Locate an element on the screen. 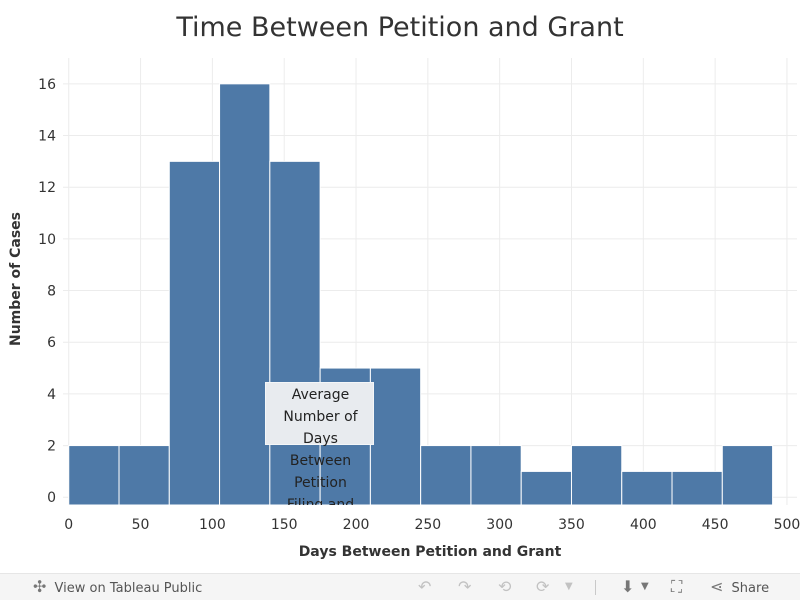  x-tick-label: 150 is located at coordinates (284, 525).